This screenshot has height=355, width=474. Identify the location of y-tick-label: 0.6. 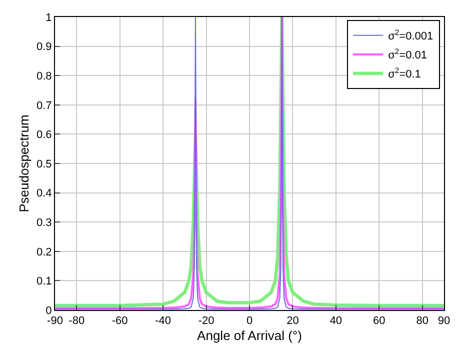
(44, 135).